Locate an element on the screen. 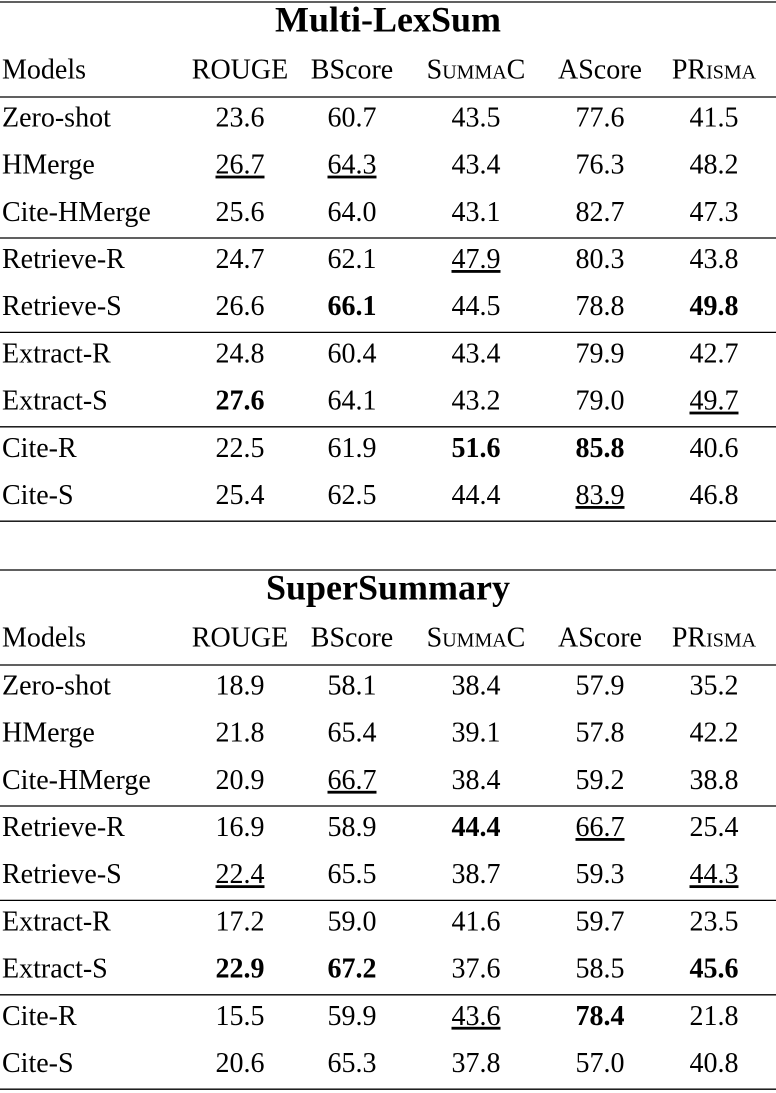 Image resolution: width=776 pixels, height=1093 pixels. score-cell: 47.3 is located at coordinates (714, 212).